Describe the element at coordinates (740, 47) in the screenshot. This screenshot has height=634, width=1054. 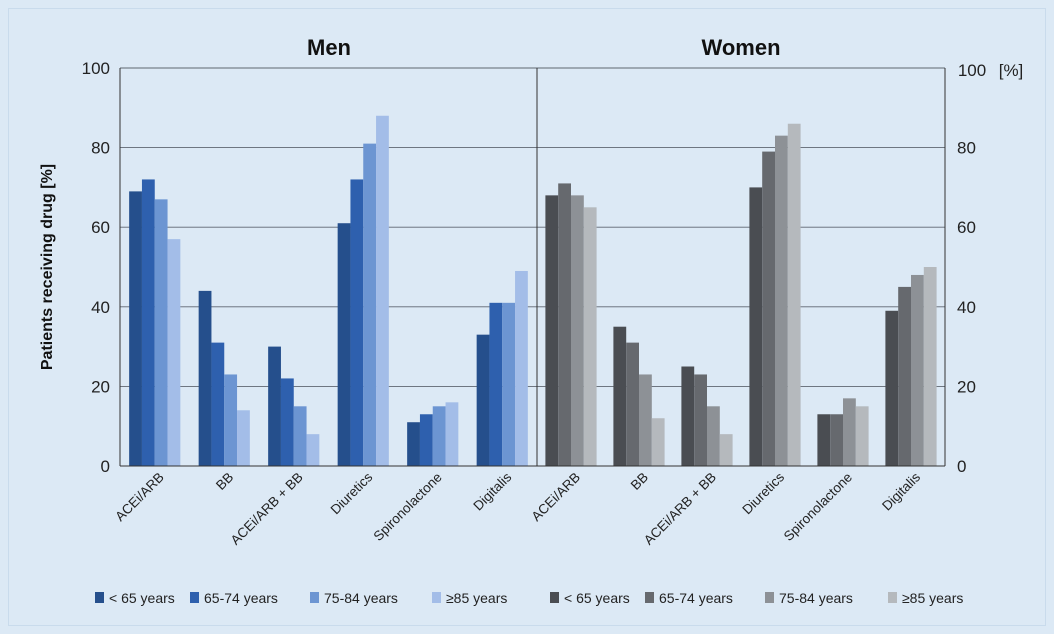
I see `women-panel-title: Women` at that location.